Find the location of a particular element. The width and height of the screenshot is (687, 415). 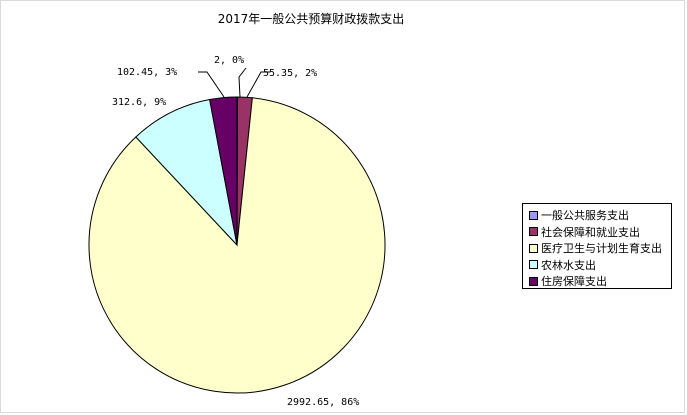

legend-item-5: 住房保障支出 is located at coordinates (600, 281).